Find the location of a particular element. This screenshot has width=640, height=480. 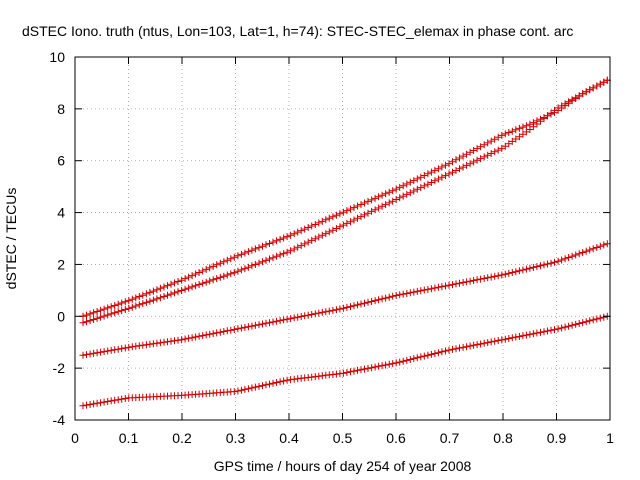

y-axis-label: dSTEC / TECUs is located at coordinates (11, 239).